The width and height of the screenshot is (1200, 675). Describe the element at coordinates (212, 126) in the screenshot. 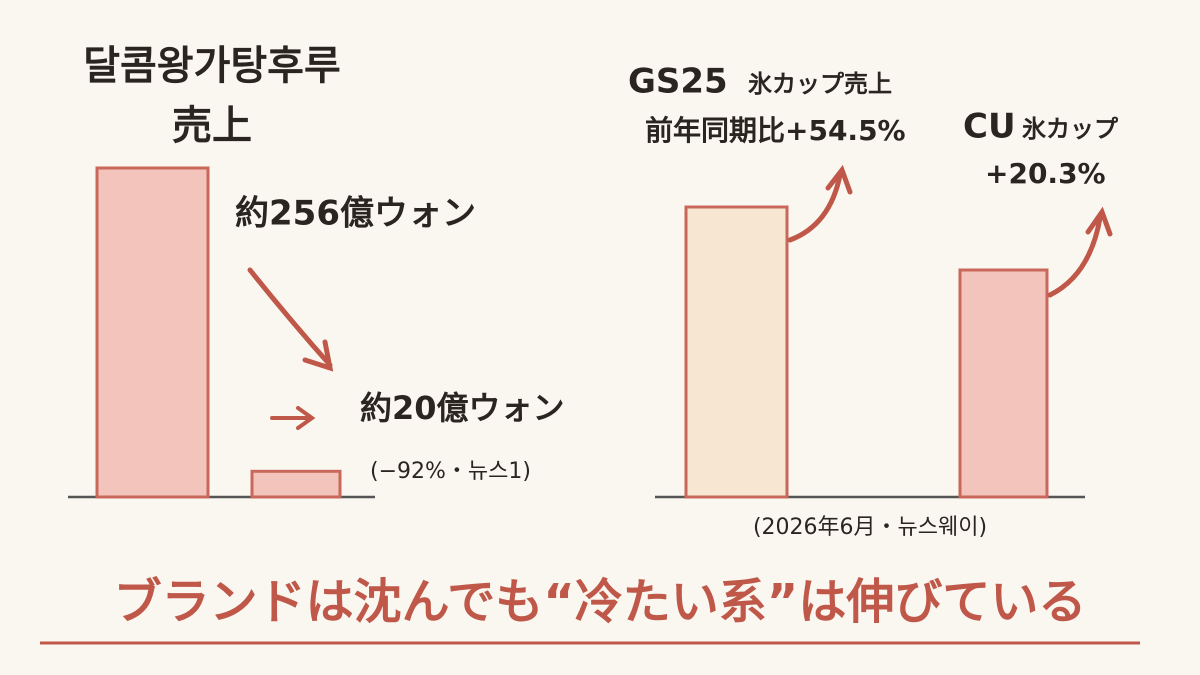

I see `chart-title: 売上` at that location.